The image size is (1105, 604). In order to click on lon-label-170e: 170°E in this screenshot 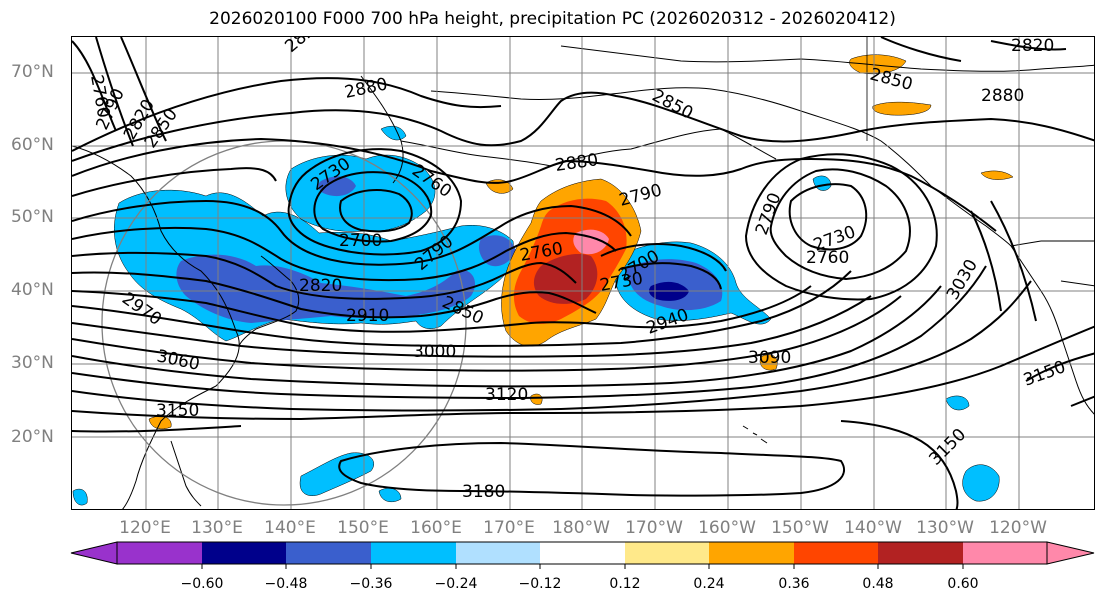, I will do `click(509, 528)`.